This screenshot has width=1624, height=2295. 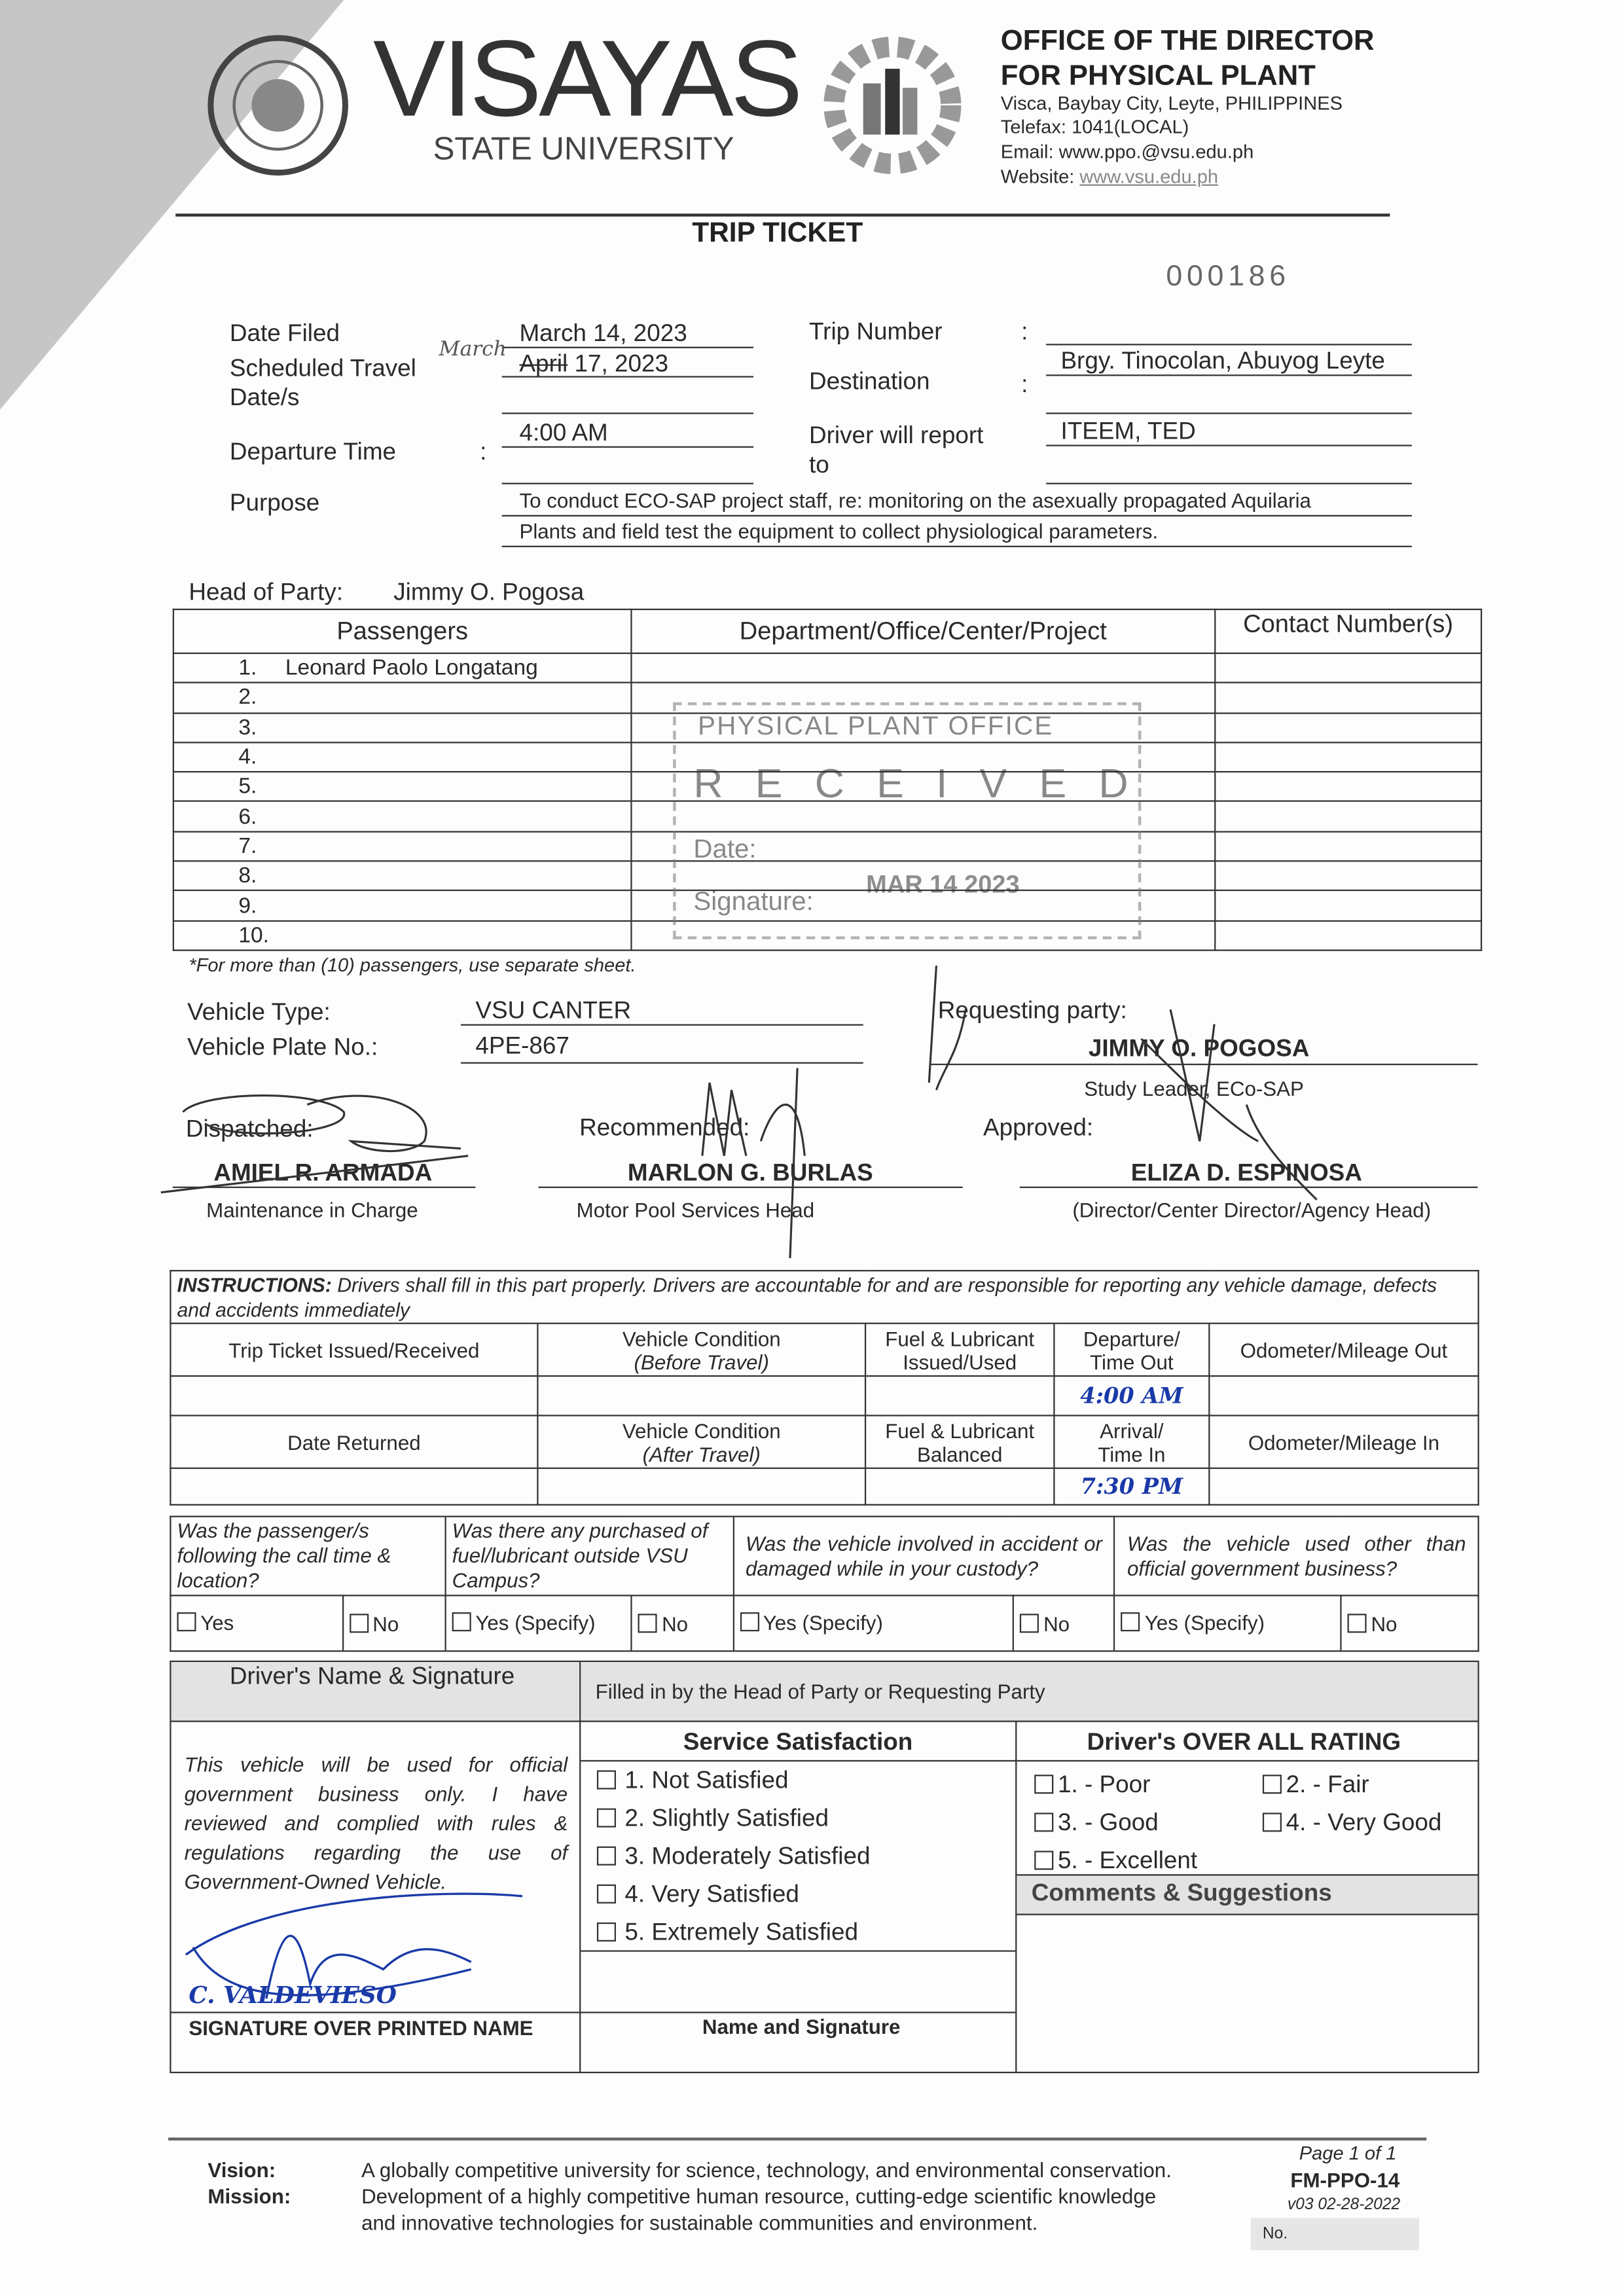 I want to click on condition-after-cell, so click(x=702, y=1486).